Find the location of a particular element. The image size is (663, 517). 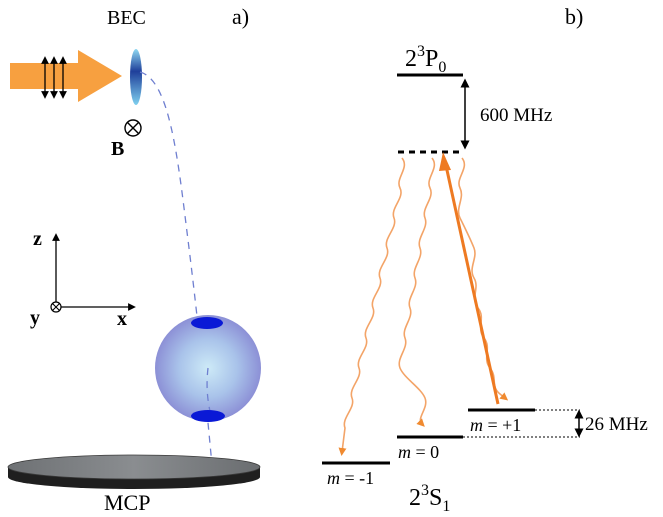

excited-state-label: 23P0 is located at coordinates (425, 59).